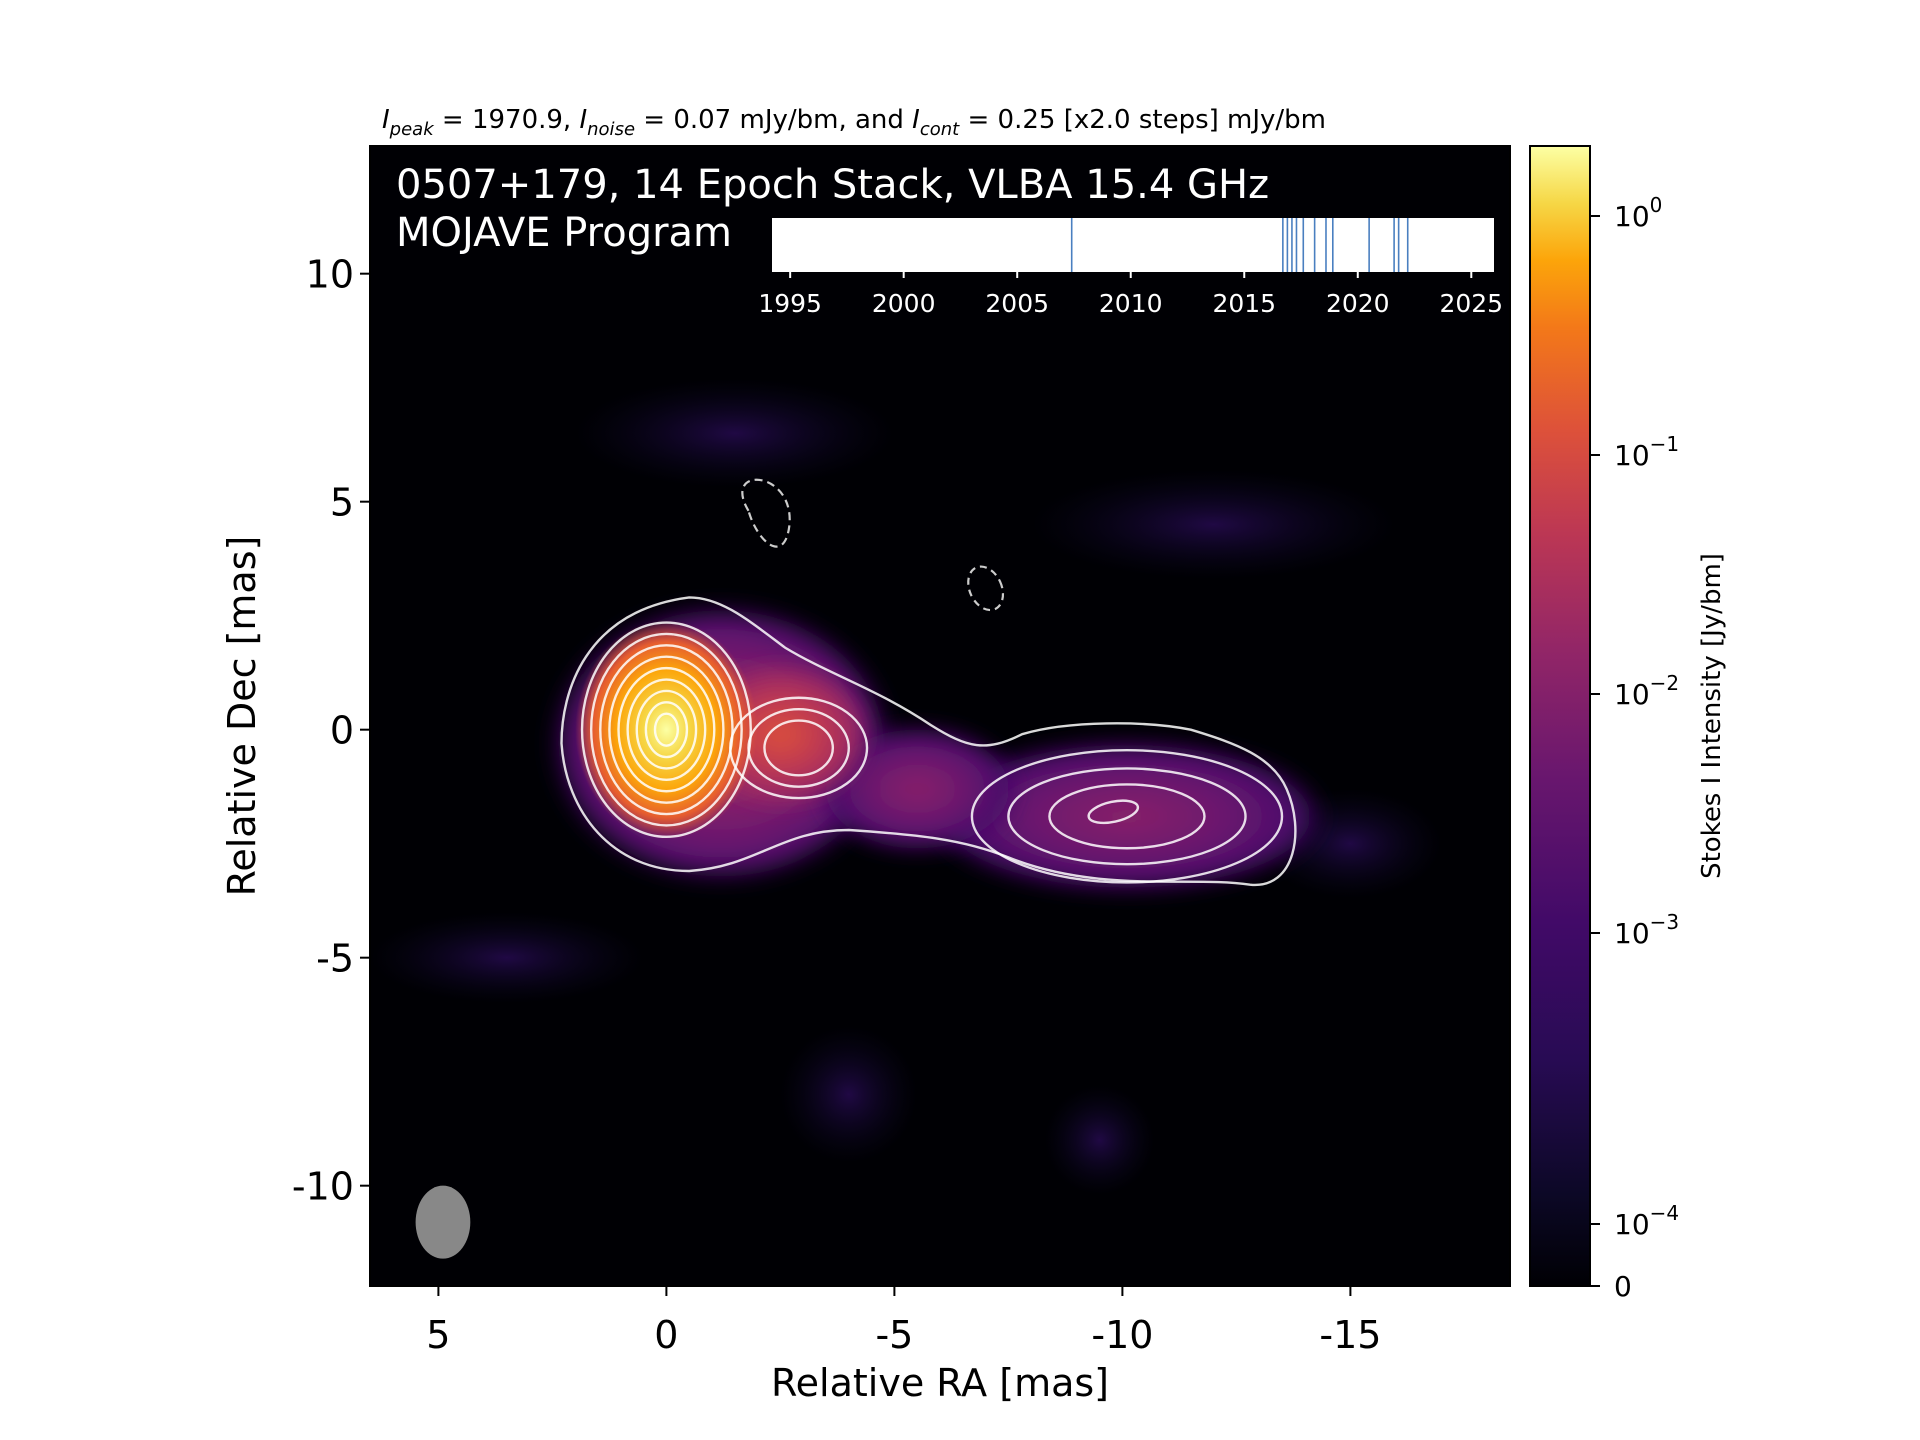 Image resolution: width=1920 pixels, height=1440 pixels. I want to click on core-emission, so click(666, 730).